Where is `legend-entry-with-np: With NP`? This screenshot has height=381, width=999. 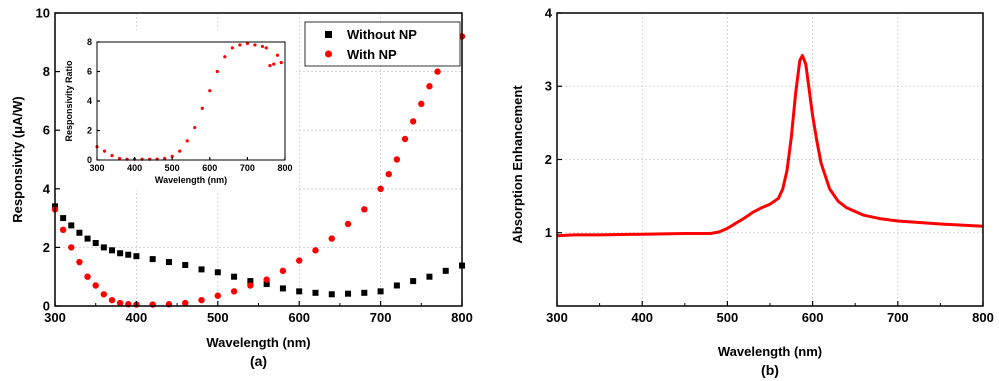 legend-entry-with-np: With NP is located at coordinates (372, 54).